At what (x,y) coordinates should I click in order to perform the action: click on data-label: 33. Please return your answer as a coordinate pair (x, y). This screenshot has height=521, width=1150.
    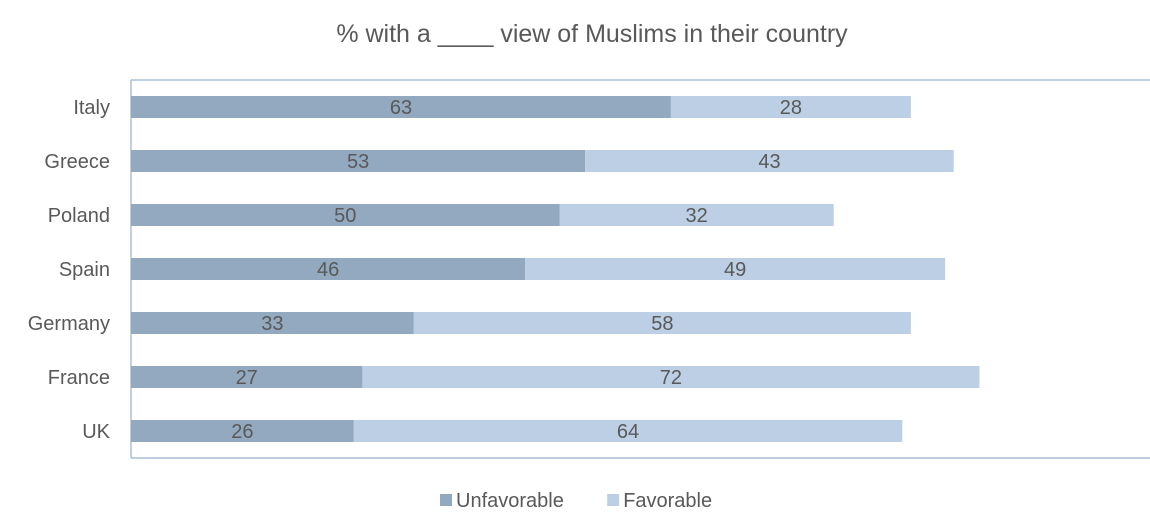
    Looking at the image, I should click on (272, 324).